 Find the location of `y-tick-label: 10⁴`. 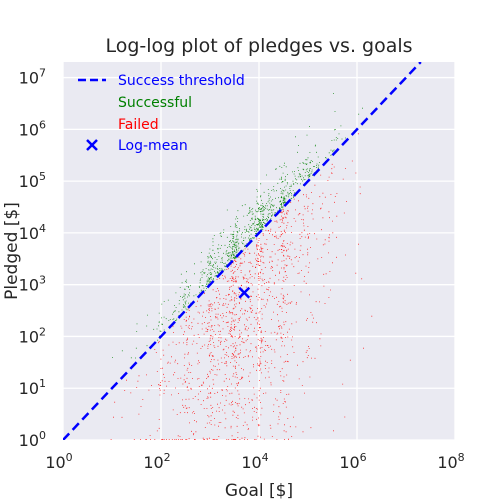

y-tick-label: 10⁴ is located at coordinates (32, 232).